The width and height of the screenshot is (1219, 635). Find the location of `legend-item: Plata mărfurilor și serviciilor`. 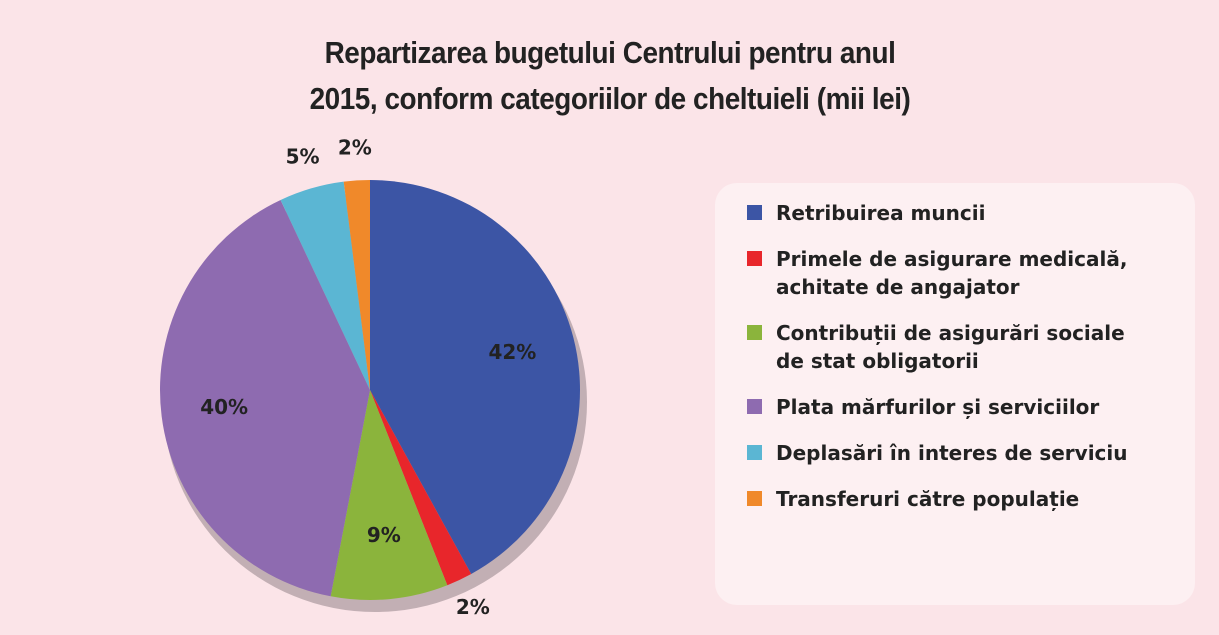

legend-item: Plata mărfurilor și serviciilor is located at coordinates (961, 407).